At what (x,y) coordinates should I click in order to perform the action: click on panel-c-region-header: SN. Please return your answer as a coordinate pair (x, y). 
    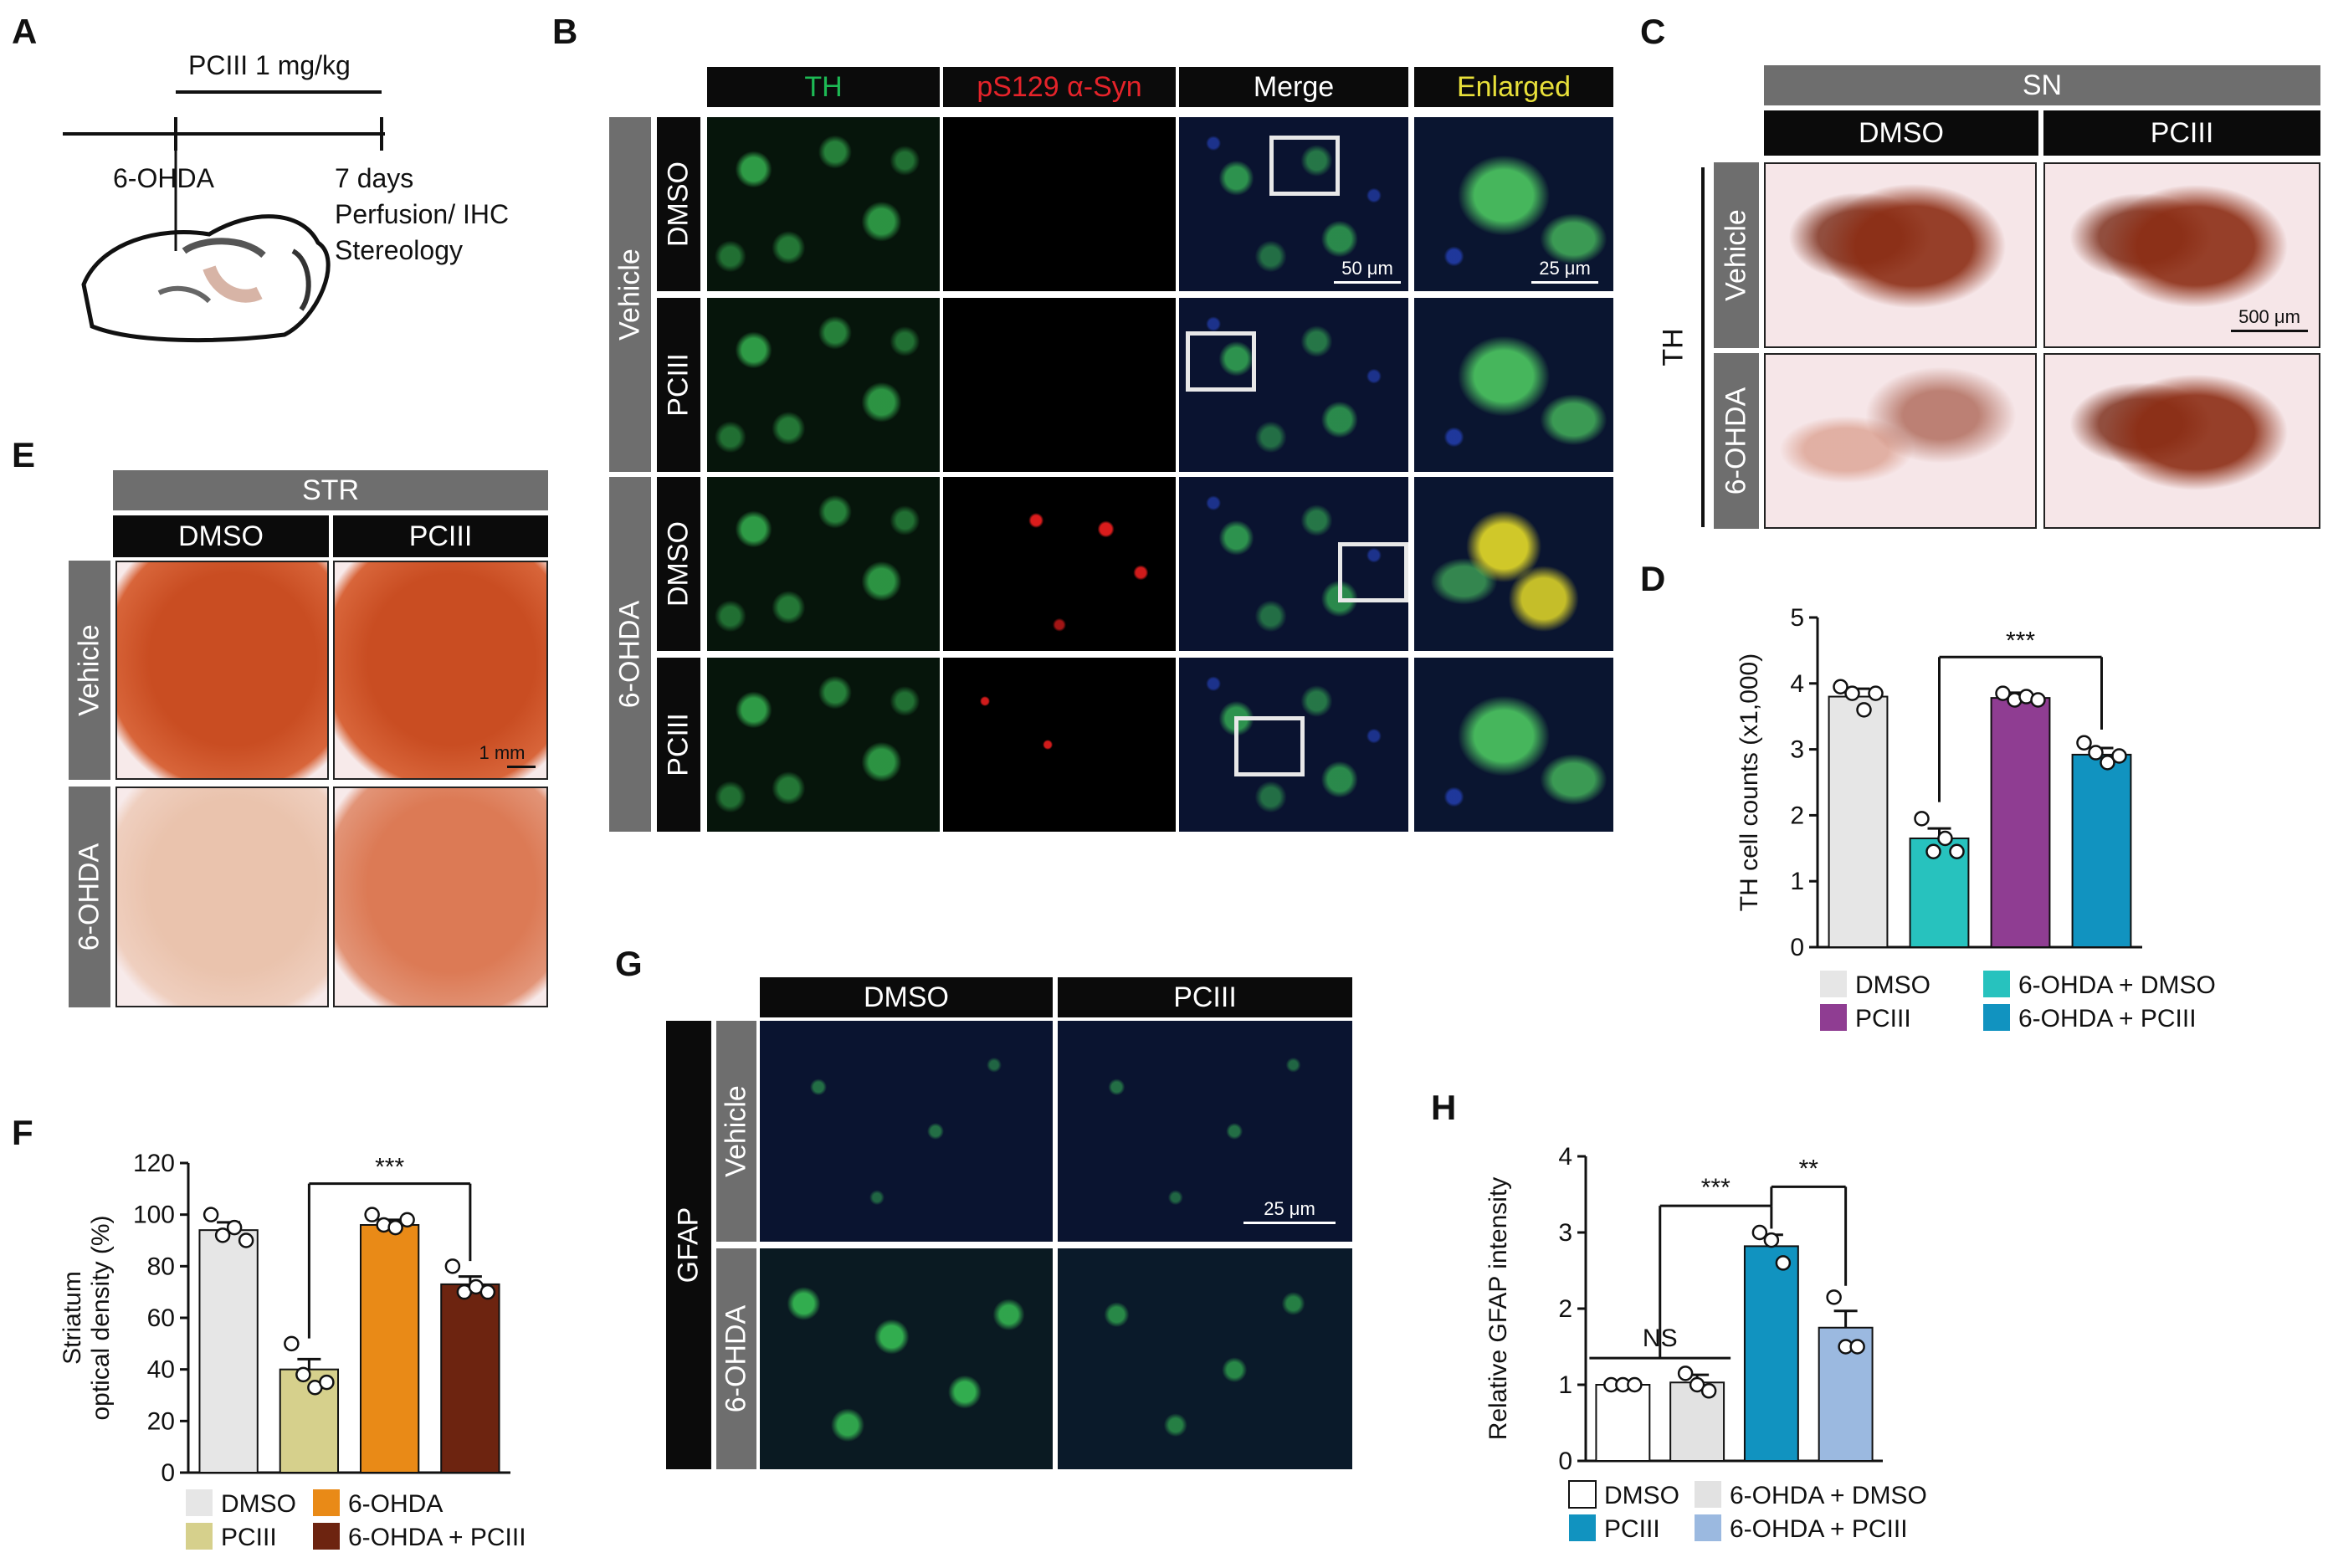
    Looking at the image, I should click on (2042, 85).